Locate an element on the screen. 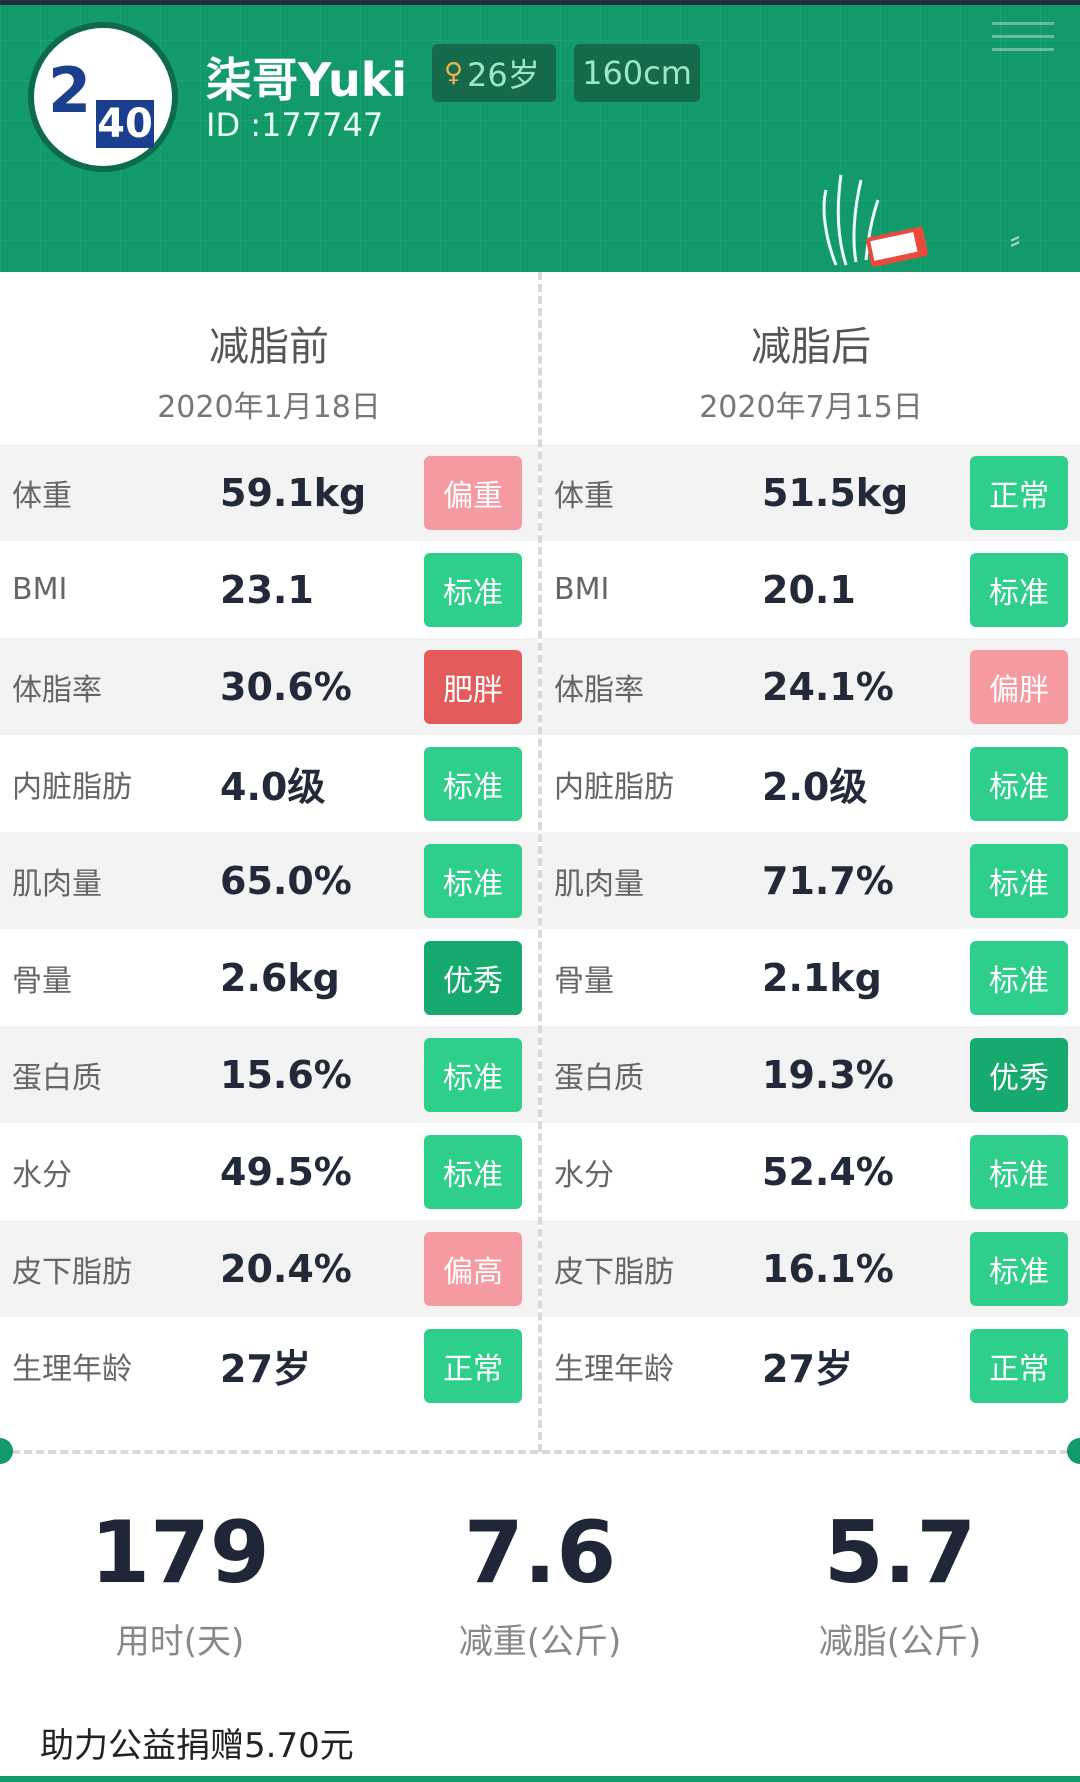 This screenshot has height=1782, width=1080. metric-value: 23.1 is located at coordinates (267, 589).